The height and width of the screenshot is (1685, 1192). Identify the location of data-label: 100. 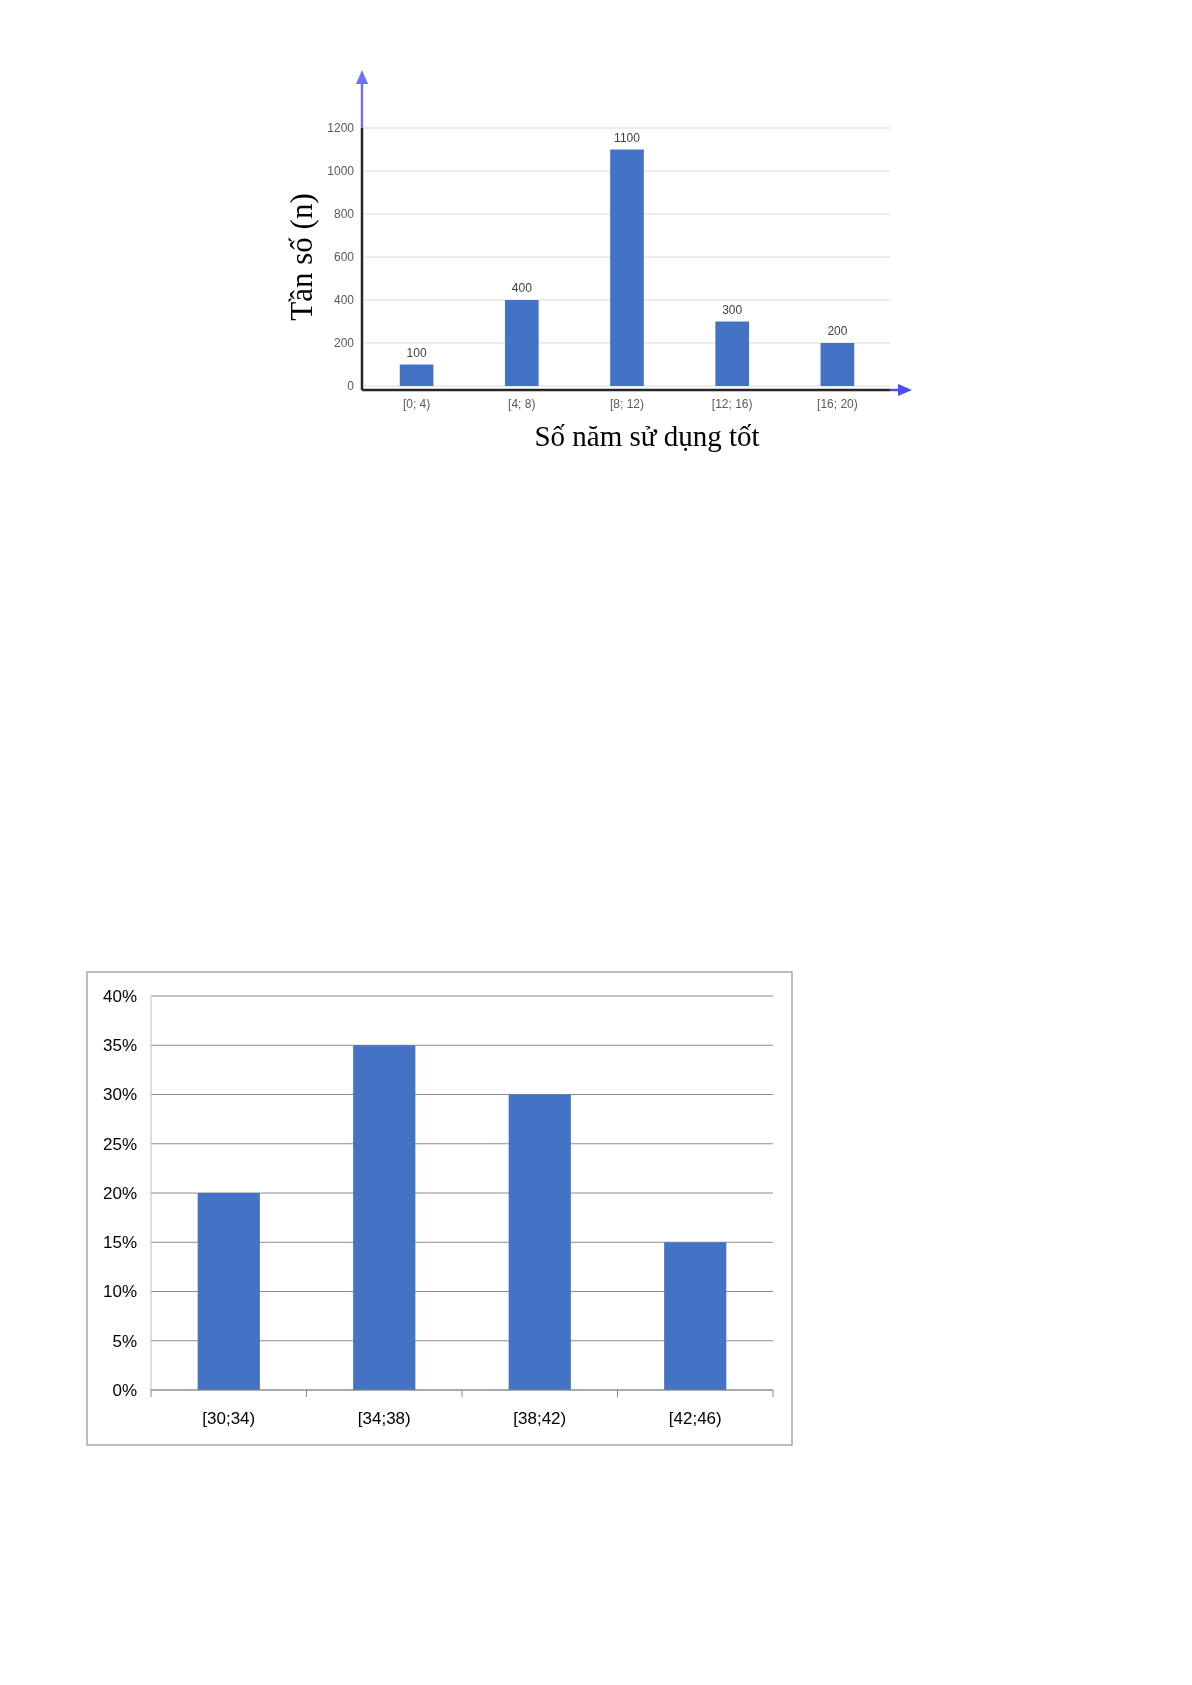
(416, 352).